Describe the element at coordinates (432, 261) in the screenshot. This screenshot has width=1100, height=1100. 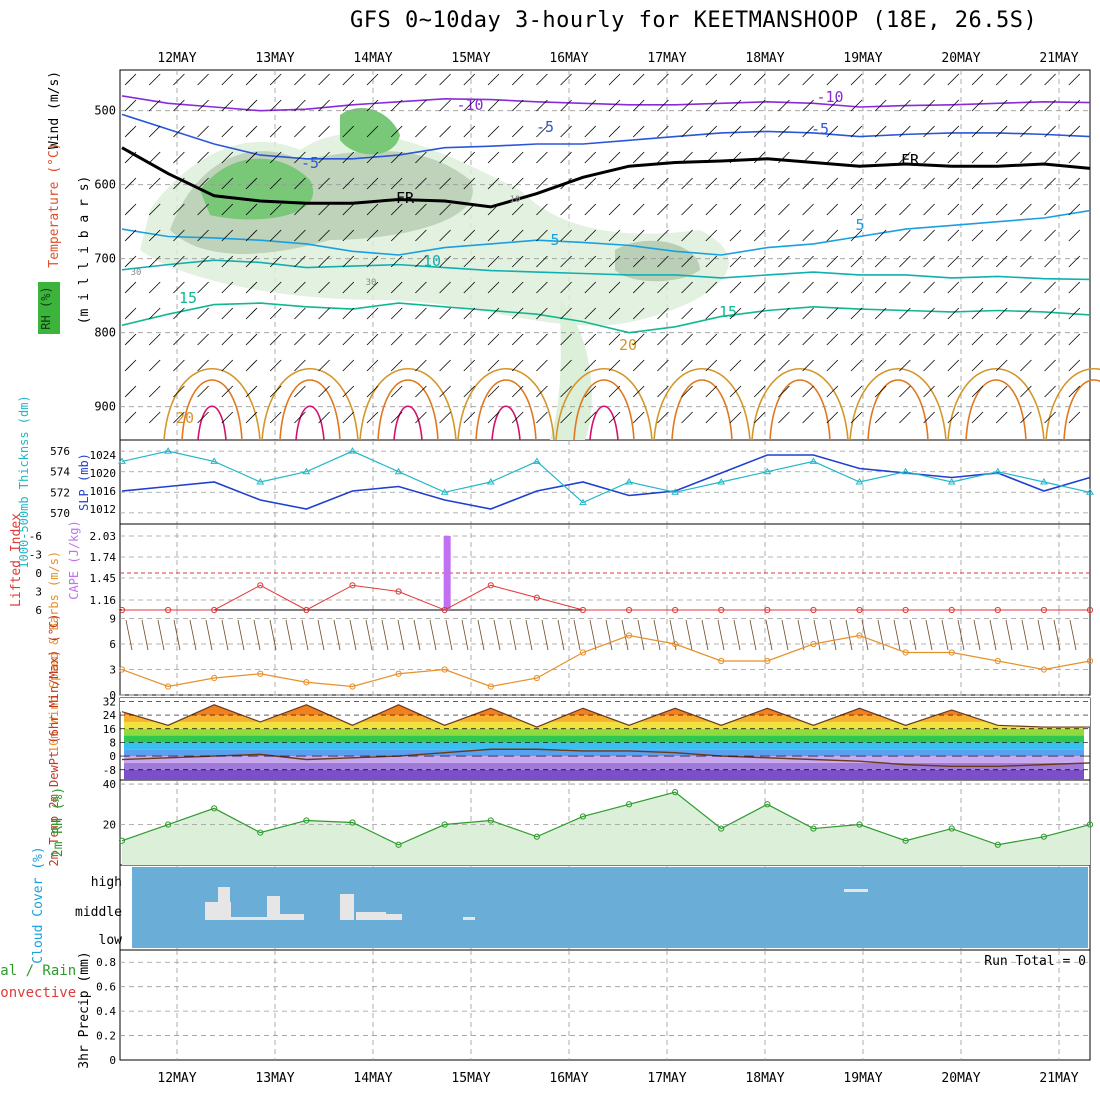
I see `contour-label: 10` at that location.